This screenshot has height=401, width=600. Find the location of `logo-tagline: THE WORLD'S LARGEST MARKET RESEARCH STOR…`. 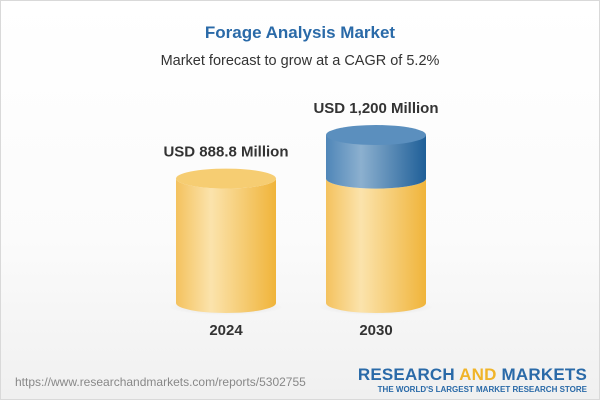

logo-tagline: THE WORLD'S LARGEST MARKET RESEARCH STOR… is located at coordinates (482, 389).